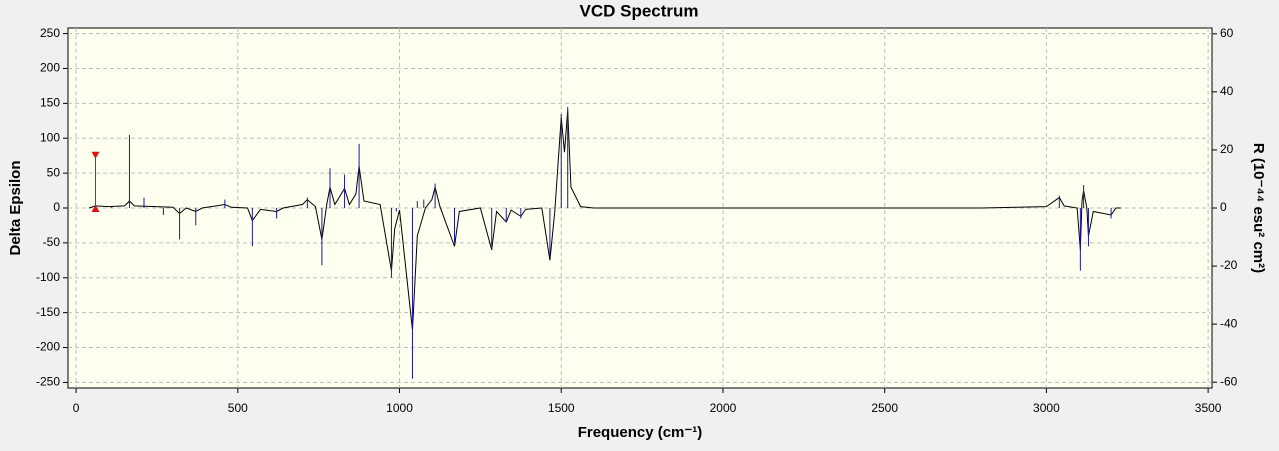 The height and width of the screenshot is (451, 1279). What do you see at coordinates (638, 10) in the screenshot?
I see `chart-title: VCD Spectrum` at bounding box center [638, 10].